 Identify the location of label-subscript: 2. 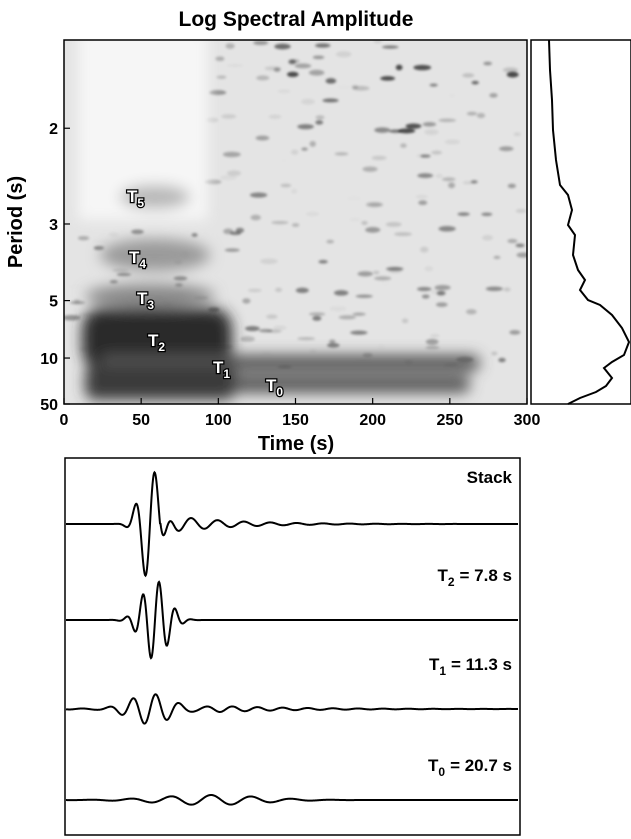
(451, 582).